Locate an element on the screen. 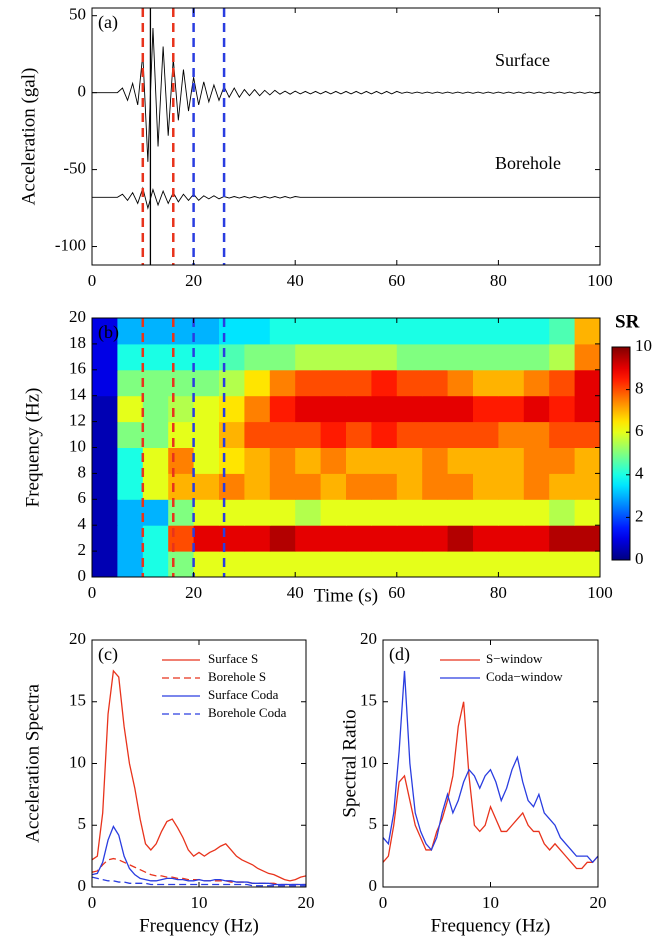  y-tick-label: -50 is located at coordinates (74, 167).